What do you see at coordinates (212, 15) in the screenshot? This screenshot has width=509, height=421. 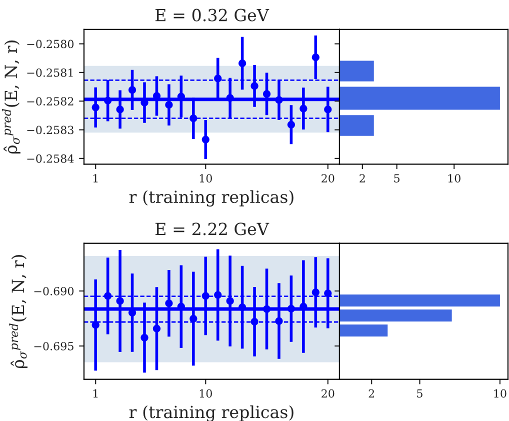 I see `chart-title: E = 0.32 GeV` at bounding box center [212, 15].